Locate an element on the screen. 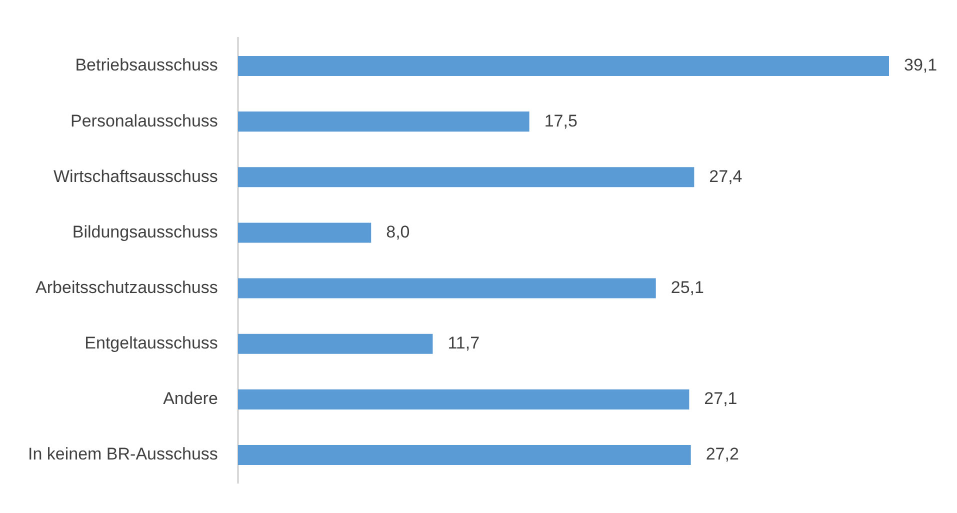 Image resolution: width=957 pixels, height=513 pixels. y-tick-label: Arbeitsschutzausschuss is located at coordinates (127, 287).